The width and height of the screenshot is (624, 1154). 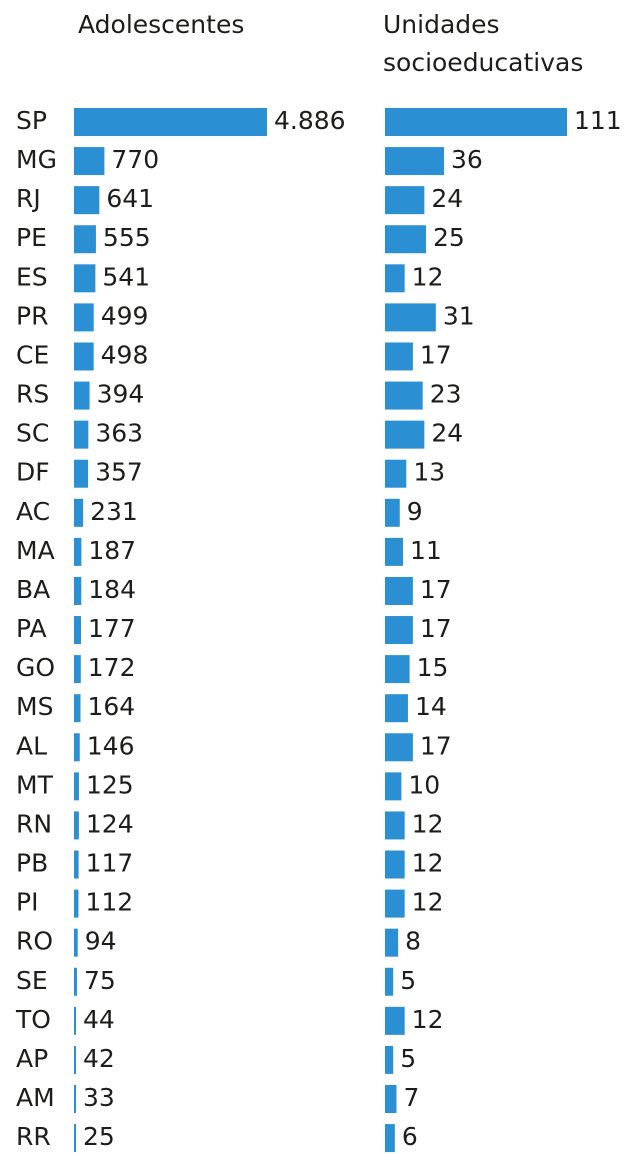 What do you see at coordinates (27, 902) in the screenshot?
I see `category-label: PI` at bounding box center [27, 902].